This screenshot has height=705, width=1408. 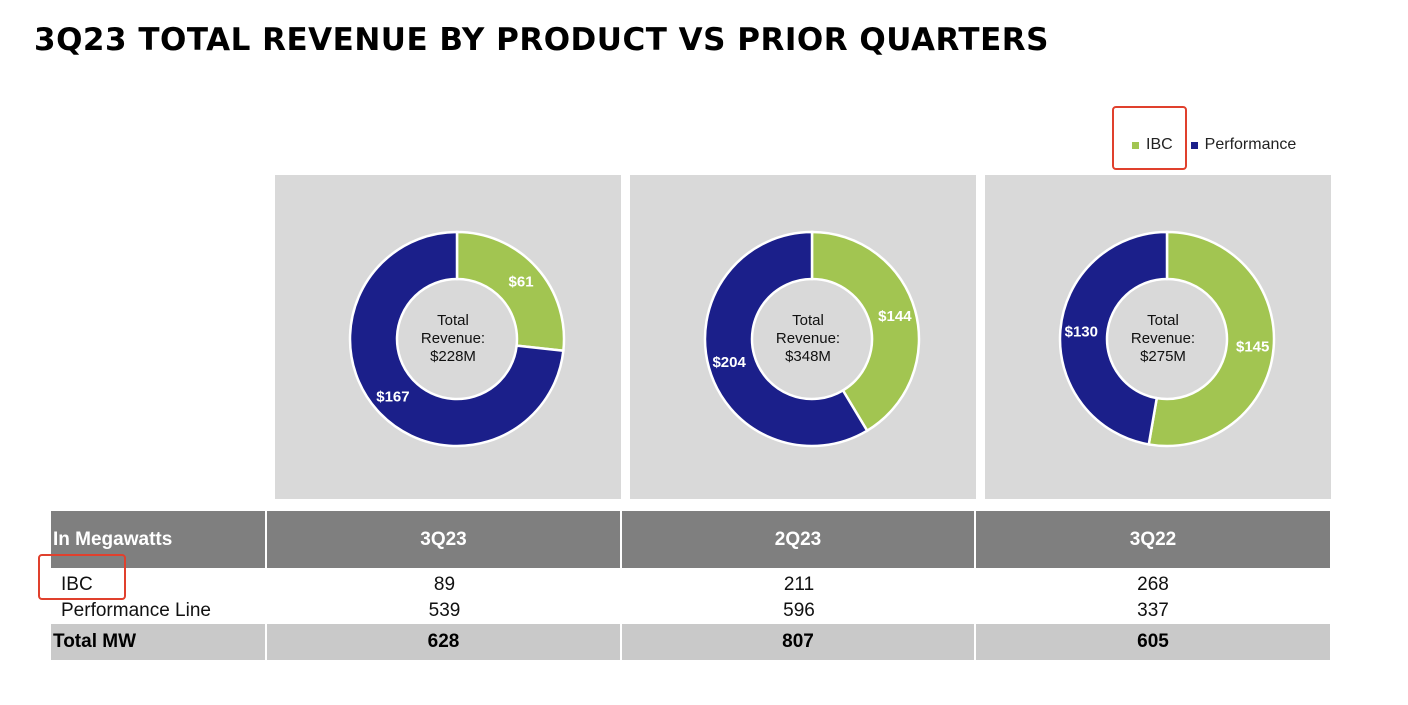 I want to click on slice-value-label-ibc: $144, so click(x=895, y=316).